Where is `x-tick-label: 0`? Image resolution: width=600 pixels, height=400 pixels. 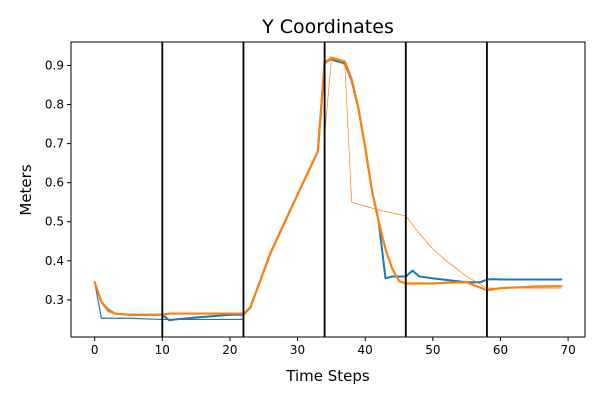 x-tick-label: 0 is located at coordinates (95, 350).